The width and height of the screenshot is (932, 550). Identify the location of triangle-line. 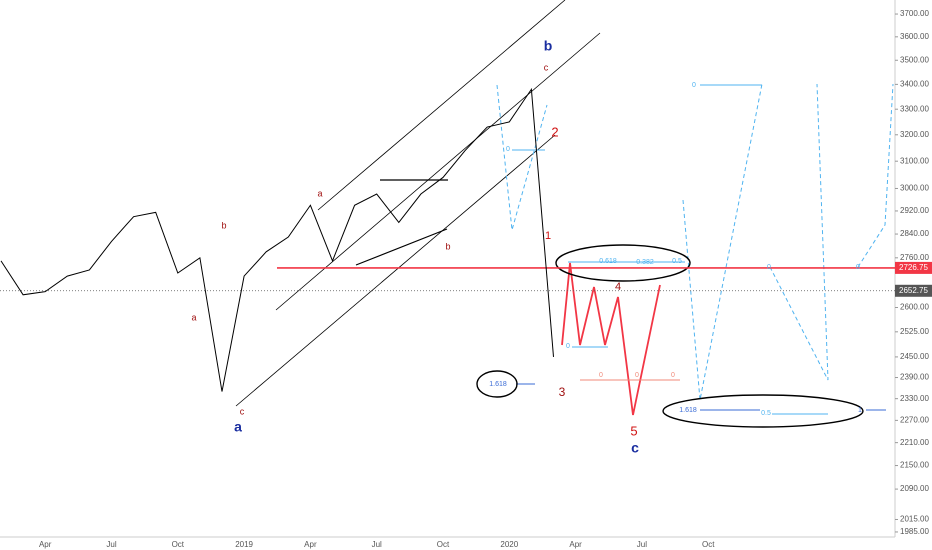
(401, 247).